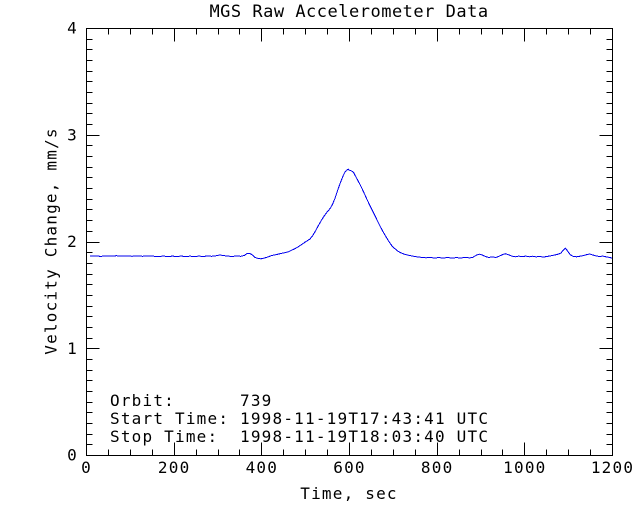 This screenshot has height=512, width=640. What do you see at coordinates (349, 493) in the screenshot?
I see `x-axis-label: Time, sec` at bounding box center [349, 493].